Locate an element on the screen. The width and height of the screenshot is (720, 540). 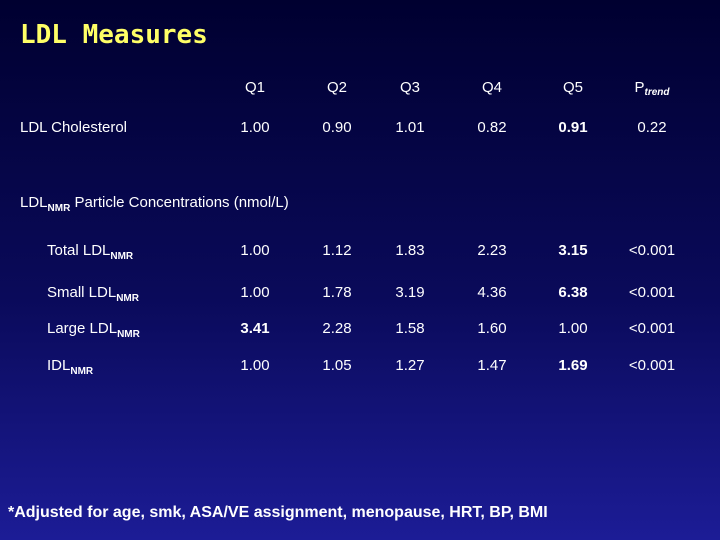
cell: 3.15 is located at coordinates (573, 250).